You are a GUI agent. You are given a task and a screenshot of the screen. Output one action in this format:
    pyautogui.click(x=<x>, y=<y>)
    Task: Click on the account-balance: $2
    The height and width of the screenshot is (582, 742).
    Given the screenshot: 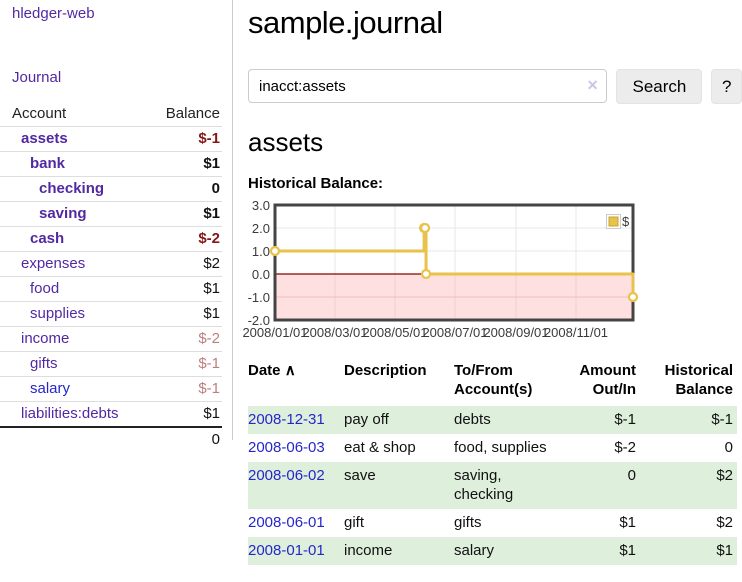 What is the action you would take?
    pyautogui.click(x=186, y=264)
    